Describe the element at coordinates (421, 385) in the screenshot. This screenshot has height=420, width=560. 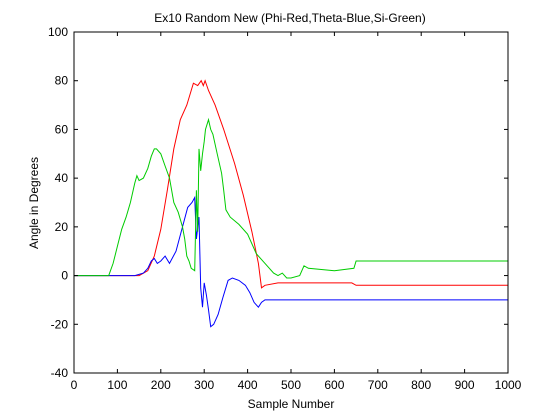
I see `x-tick-label: 800` at that location.